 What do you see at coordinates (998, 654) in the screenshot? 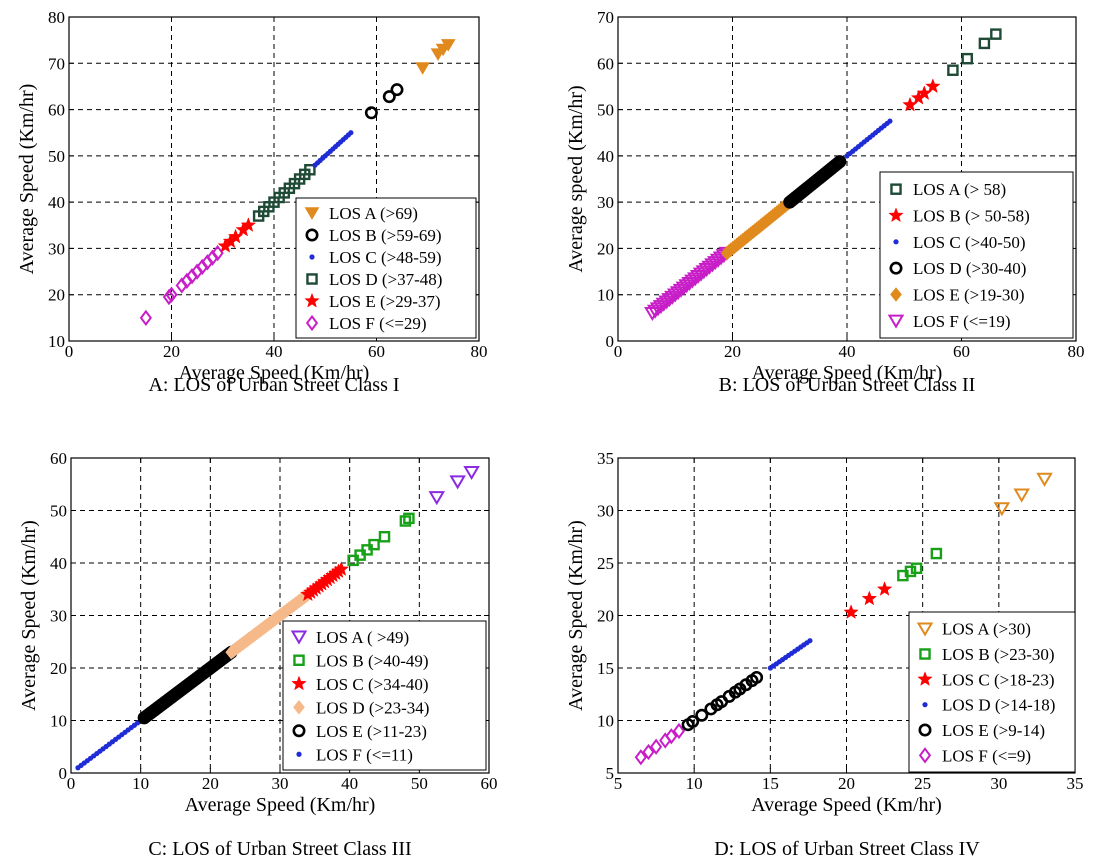
I see `legend-label: LOS B (>23-30)` at bounding box center [998, 654].